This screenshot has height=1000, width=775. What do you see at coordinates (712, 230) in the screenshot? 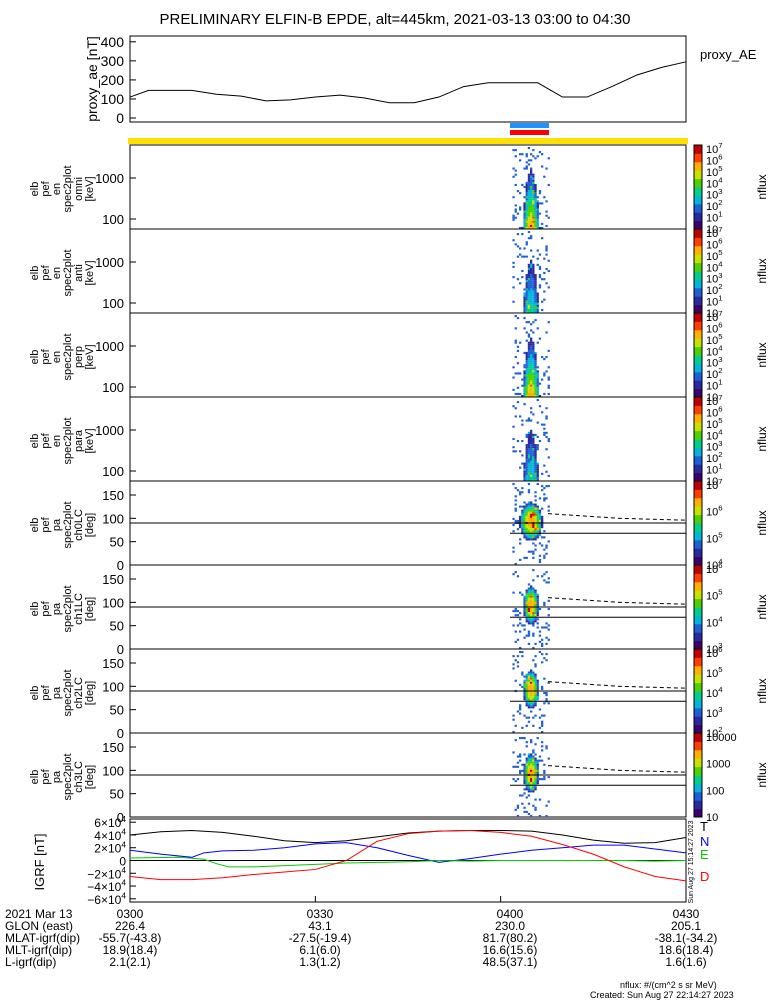
I see `colorbar-tick-label: 10` at bounding box center [712, 230].